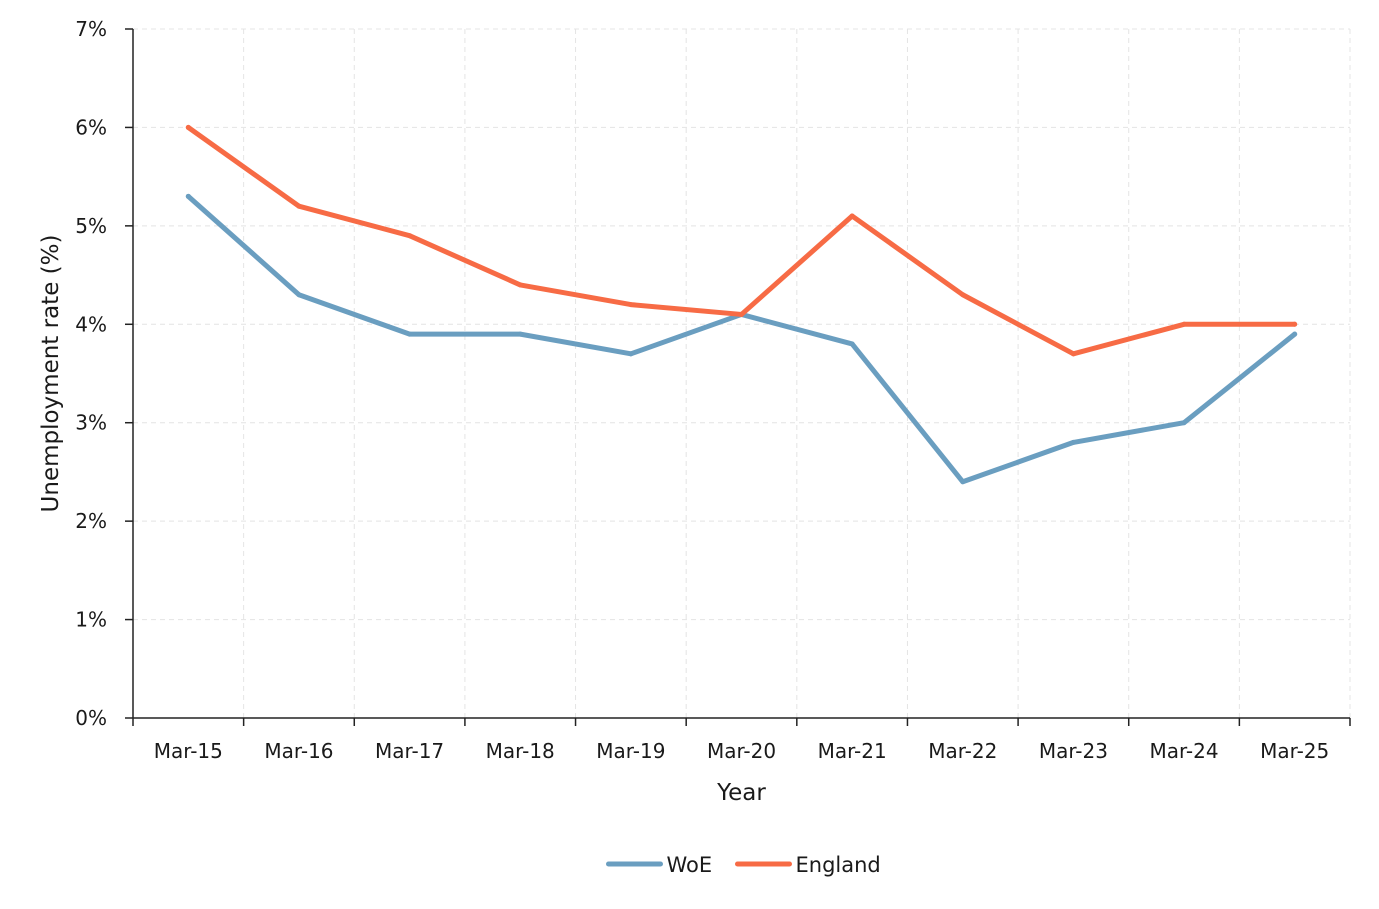 This screenshot has height=909, width=1379. What do you see at coordinates (852, 751) in the screenshot?
I see `x-tick-label: Mar-21` at bounding box center [852, 751].